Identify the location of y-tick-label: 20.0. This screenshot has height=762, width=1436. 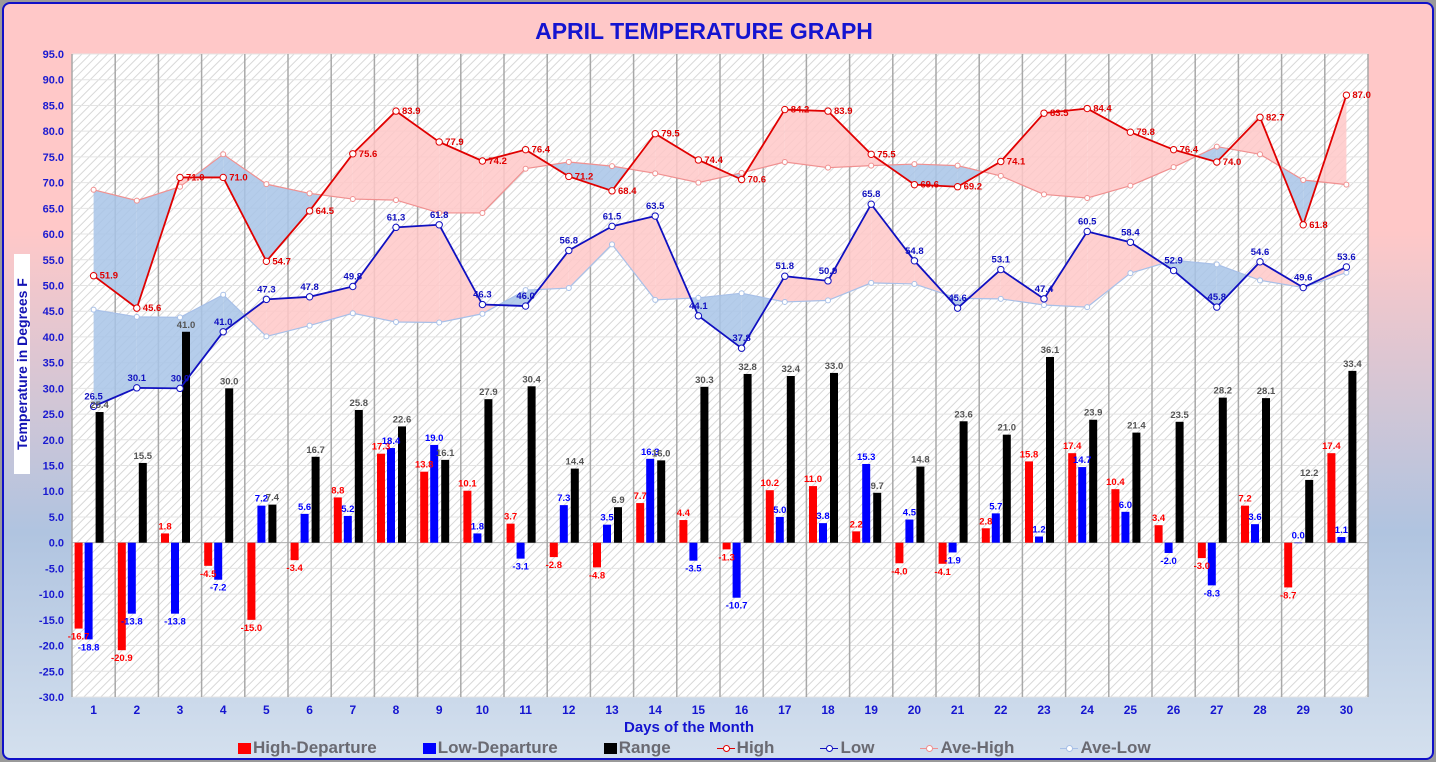
(53, 441).